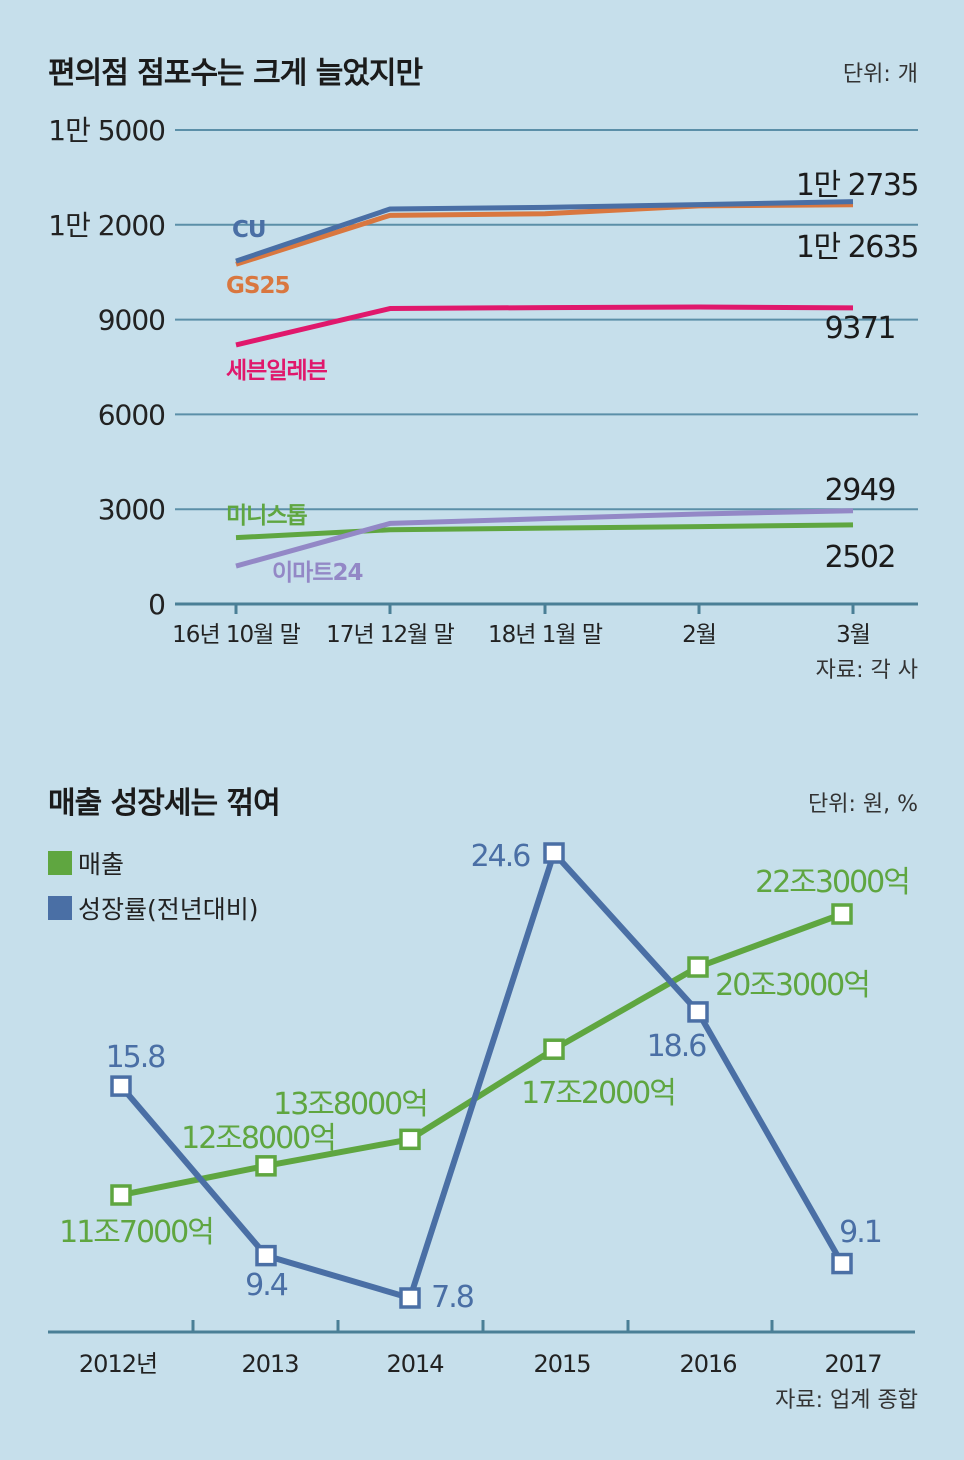 This screenshot has height=1460, width=964. Describe the element at coordinates (257, 286) in the screenshot. I see `series-name-label: GS25` at that location.